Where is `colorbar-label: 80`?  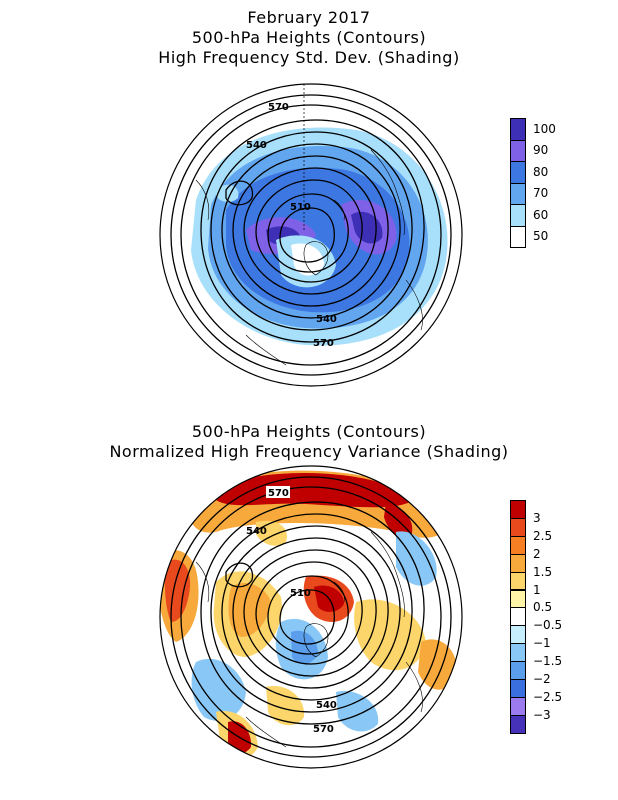 colorbar-label: 80 is located at coordinates (541, 171).